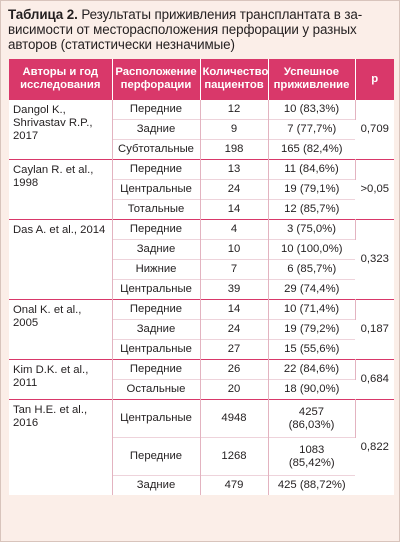 Image resolution: width=400 pixels, height=542 pixels. What do you see at coordinates (311, 249) in the screenshot?
I see `success-cell: 10 (100,0%)` at bounding box center [311, 249].